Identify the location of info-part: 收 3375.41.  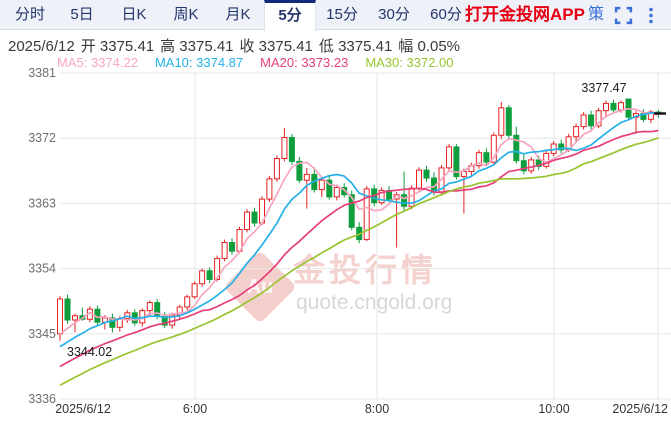
(276, 46).